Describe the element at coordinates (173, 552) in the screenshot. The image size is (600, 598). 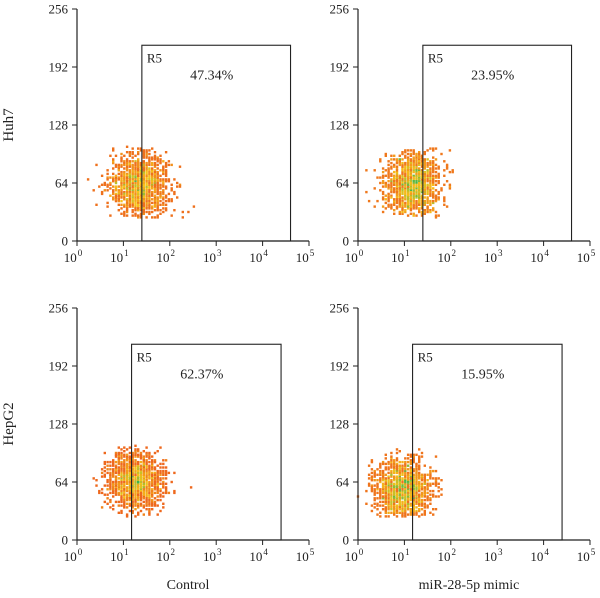
I see `x-tick-exponent: 2` at that location.